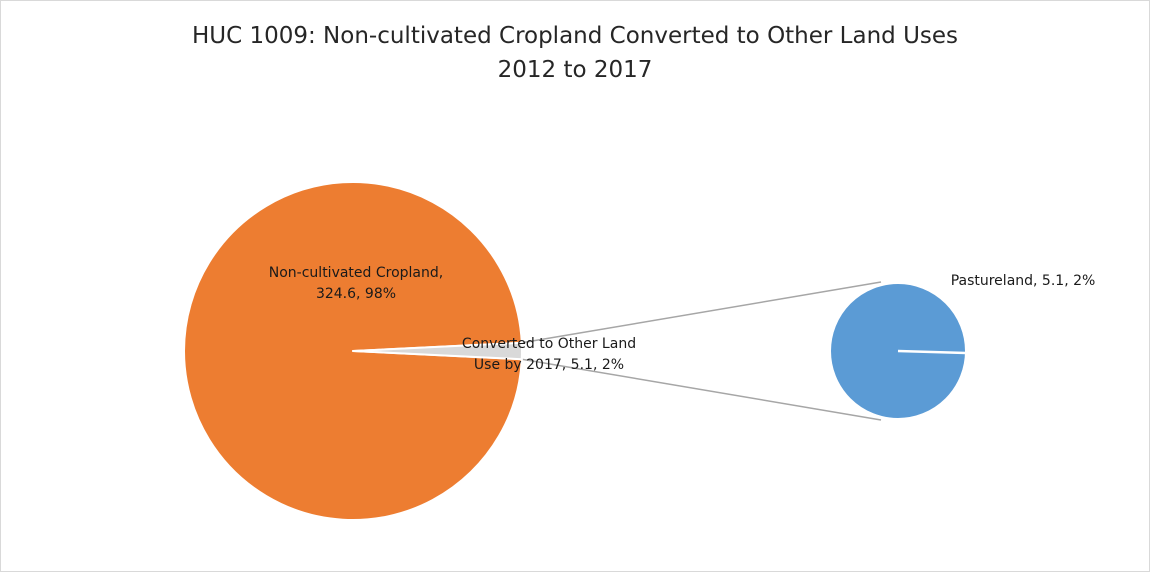  I want to click on data-label-converted-line: Converted to Other Land, so click(549, 344).